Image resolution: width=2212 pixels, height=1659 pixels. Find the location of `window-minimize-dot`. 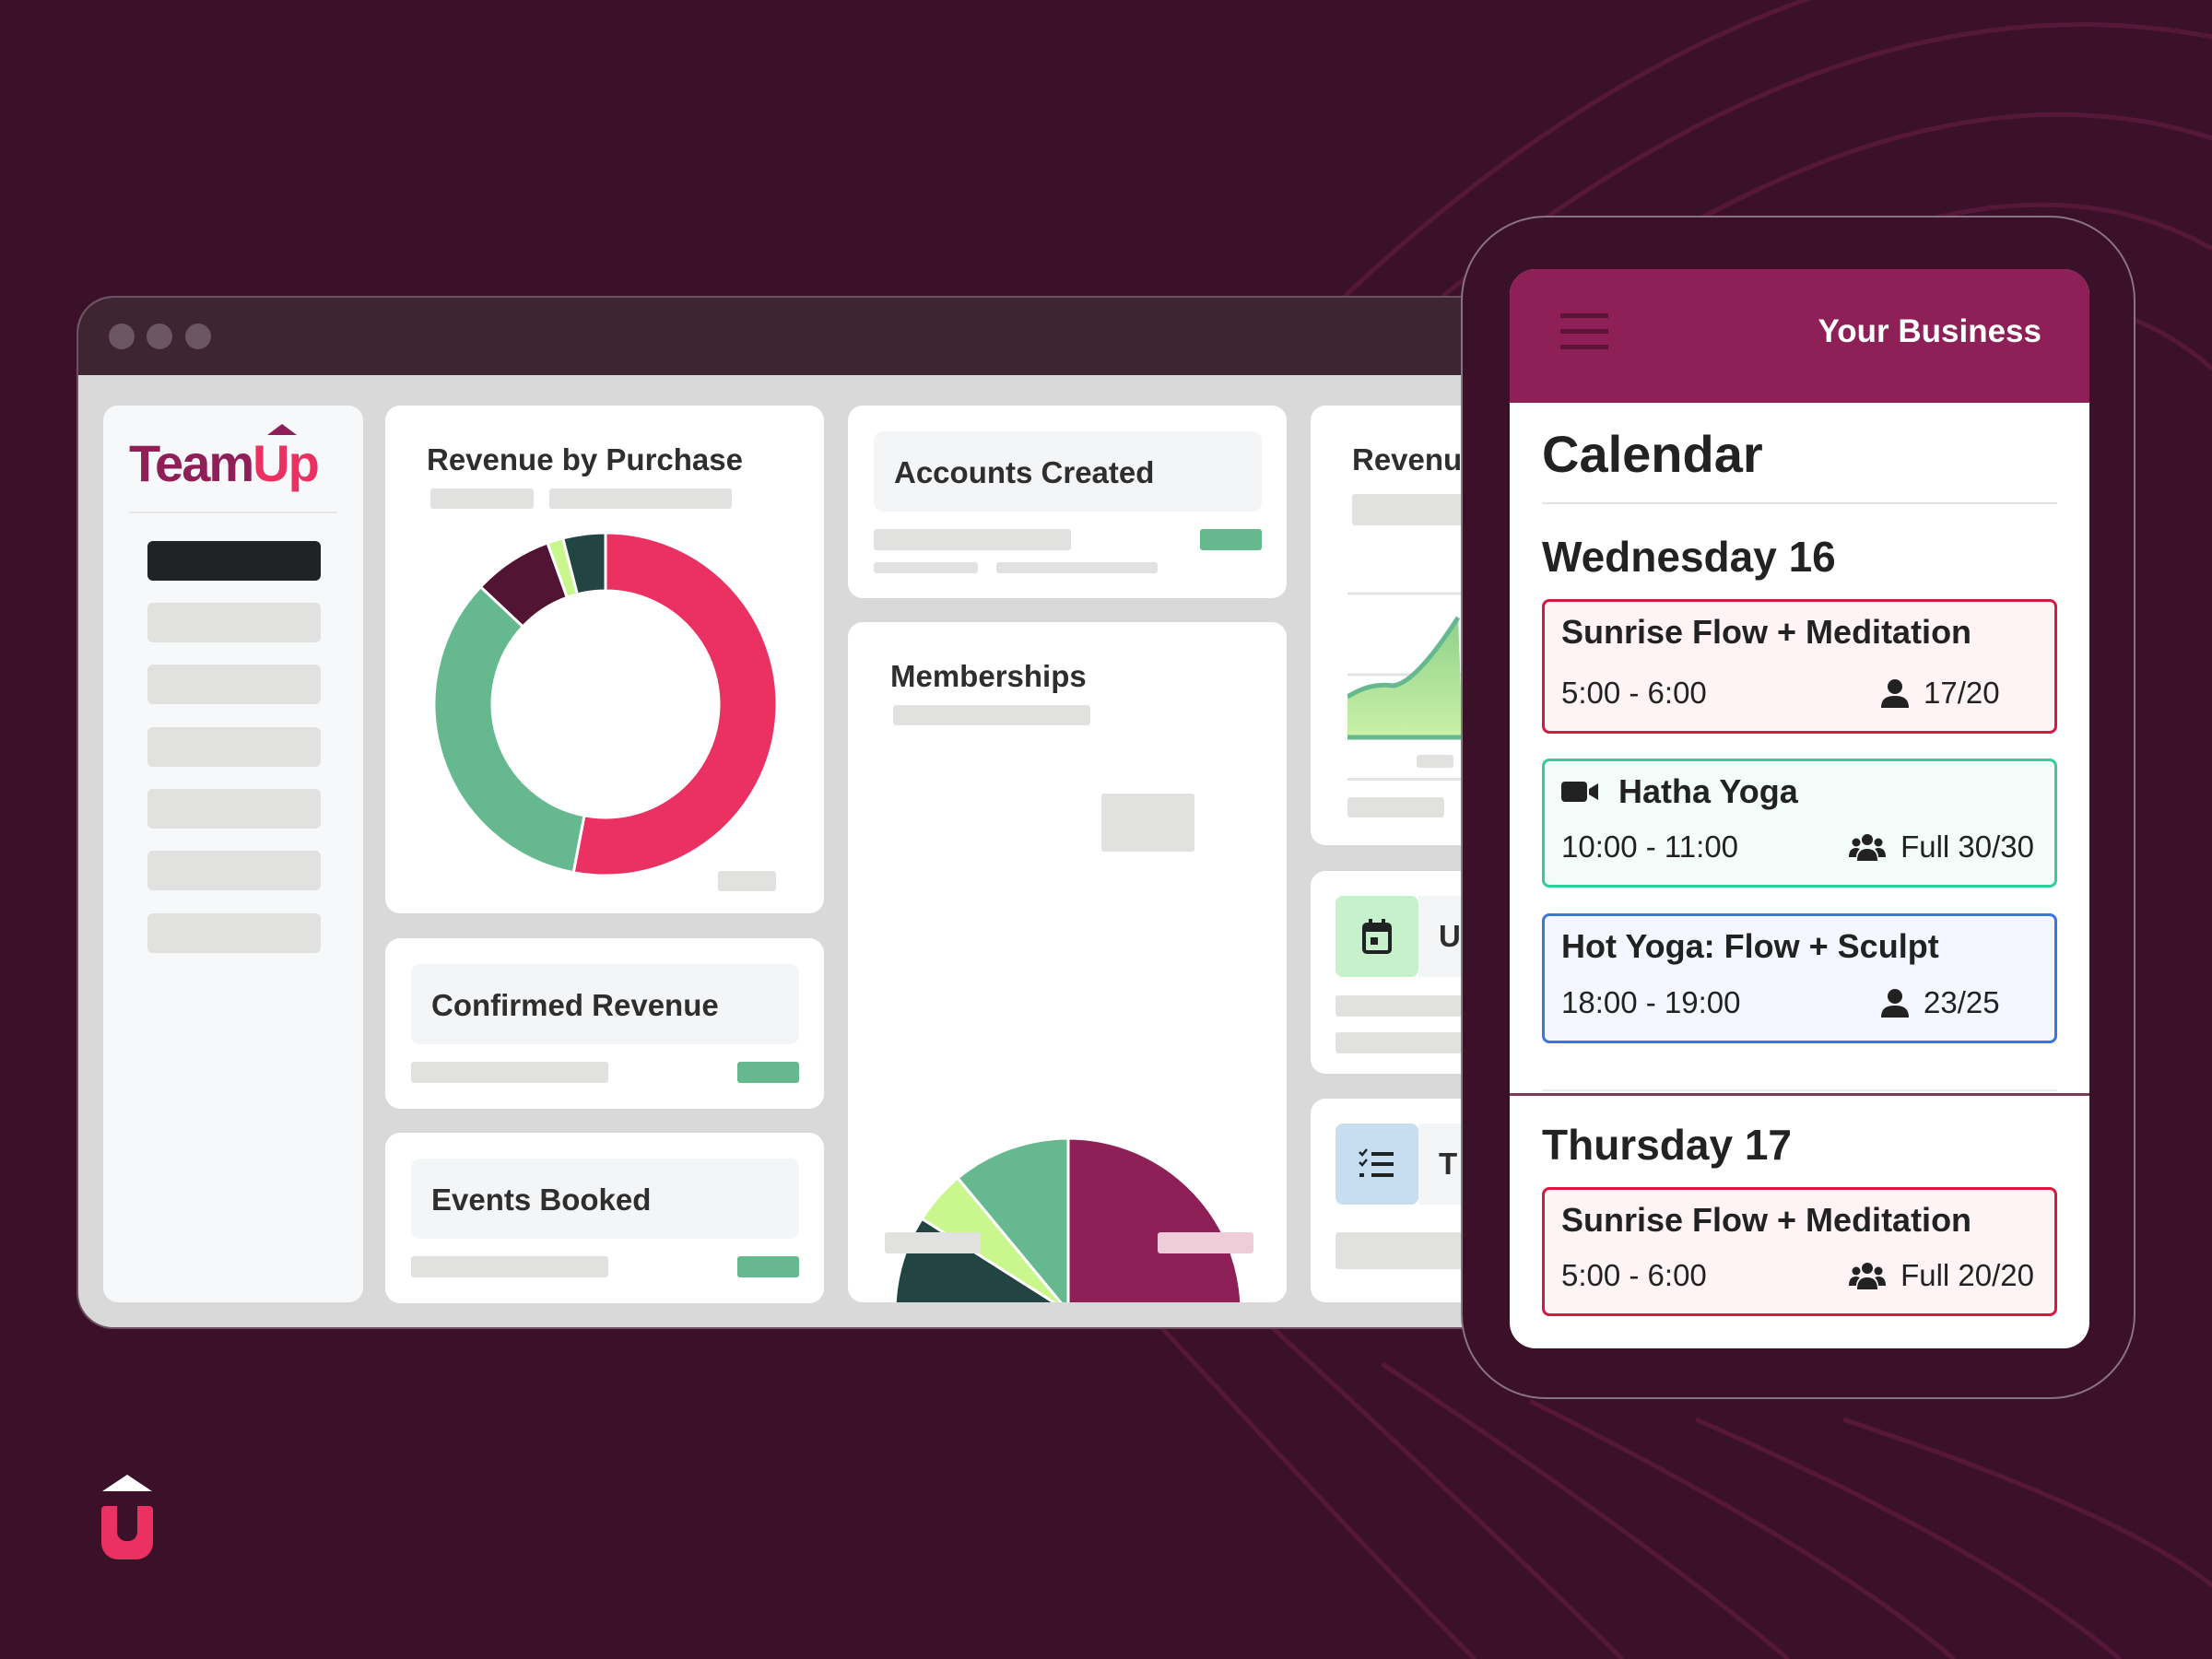

window-minimize-dot is located at coordinates (159, 336).